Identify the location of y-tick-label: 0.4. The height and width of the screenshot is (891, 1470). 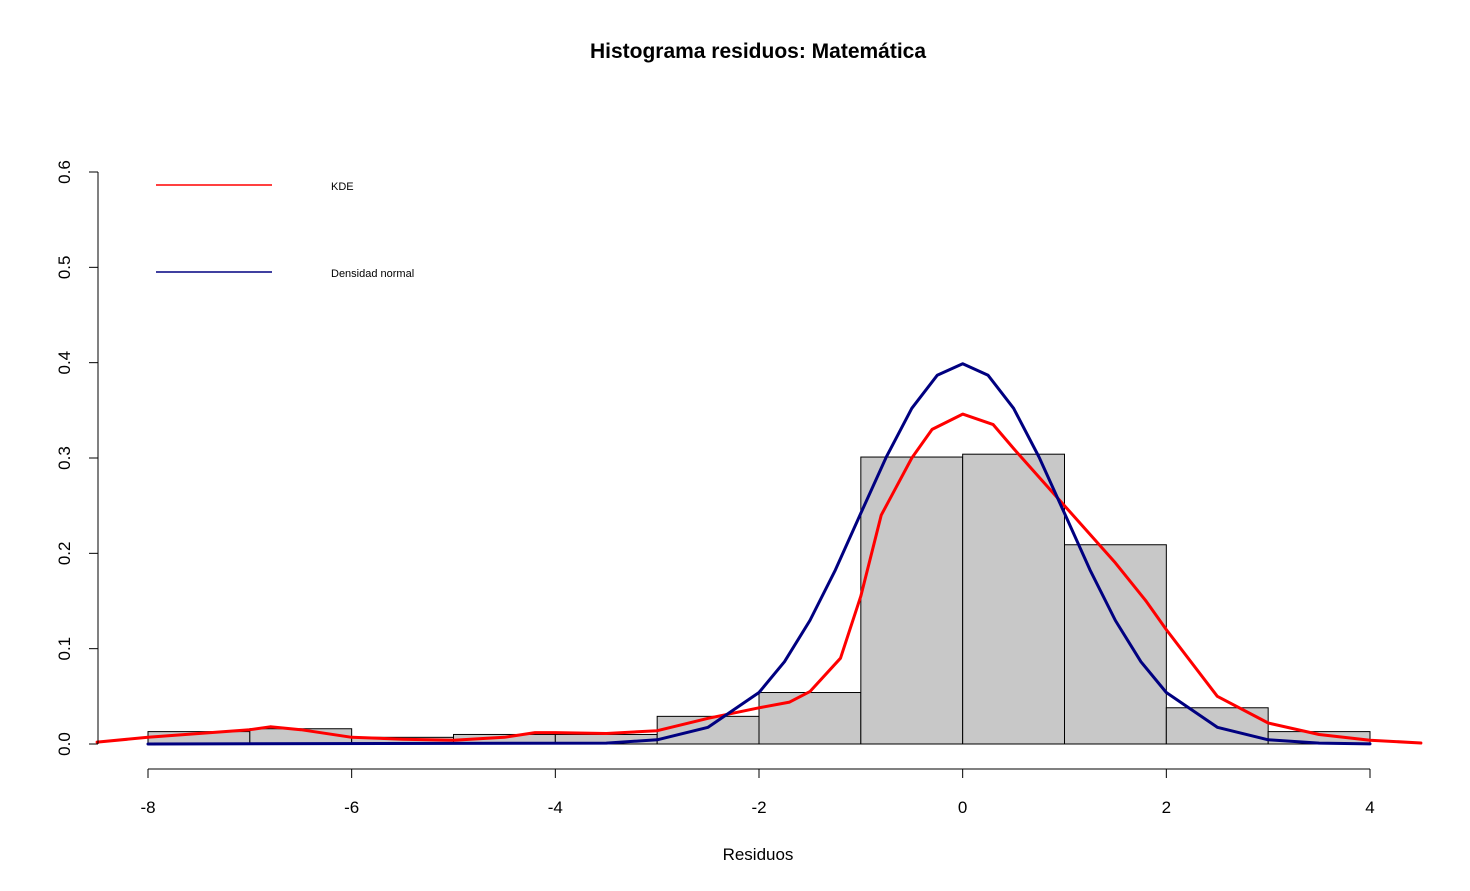
(64, 363).